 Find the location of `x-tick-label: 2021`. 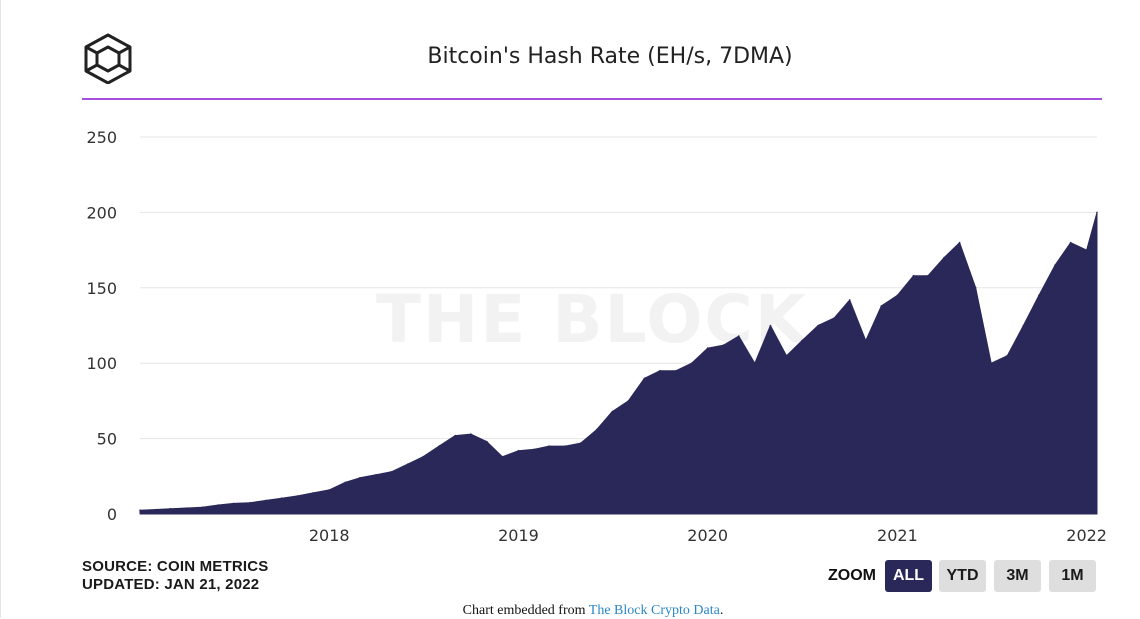

x-tick-label: 2021 is located at coordinates (897, 535).